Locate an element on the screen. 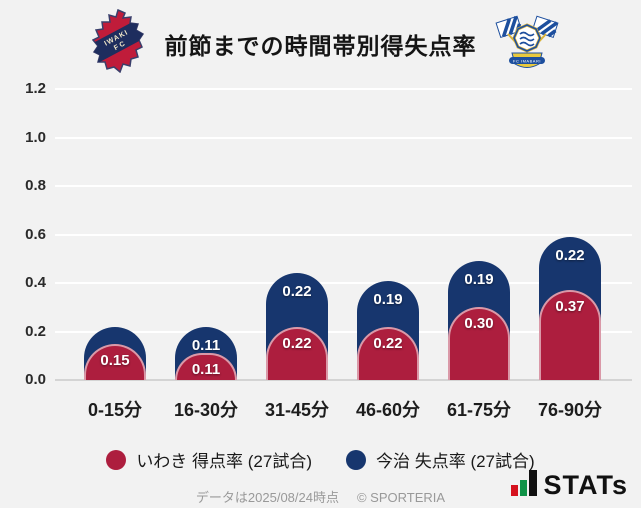  bar-value-label: 0.15 is located at coordinates (115, 360).